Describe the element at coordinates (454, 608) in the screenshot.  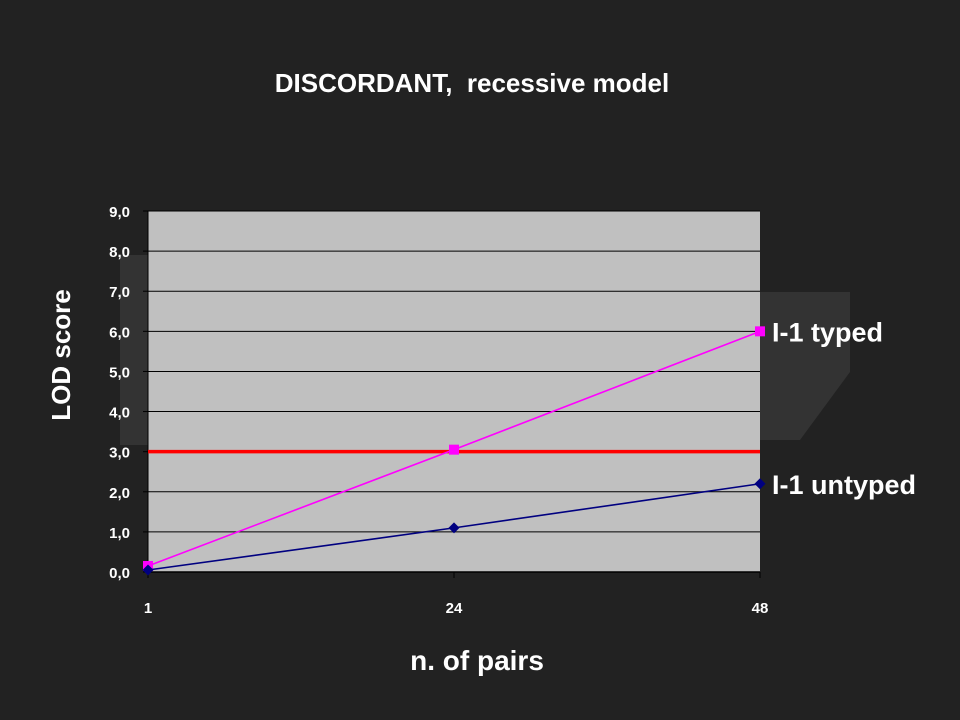
I see `x-tick-label: 24` at that location.